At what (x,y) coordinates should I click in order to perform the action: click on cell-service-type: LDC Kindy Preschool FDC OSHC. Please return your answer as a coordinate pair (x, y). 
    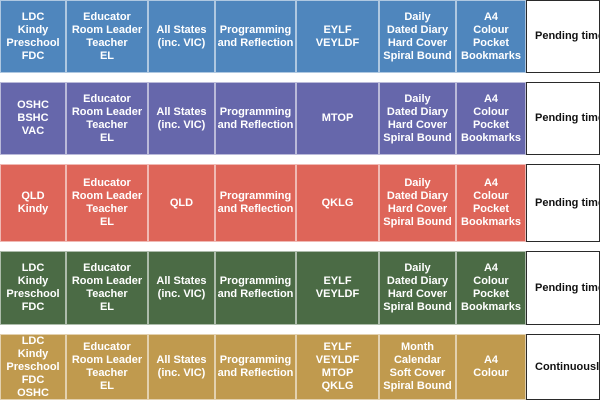
    Looking at the image, I should click on (33, 367).